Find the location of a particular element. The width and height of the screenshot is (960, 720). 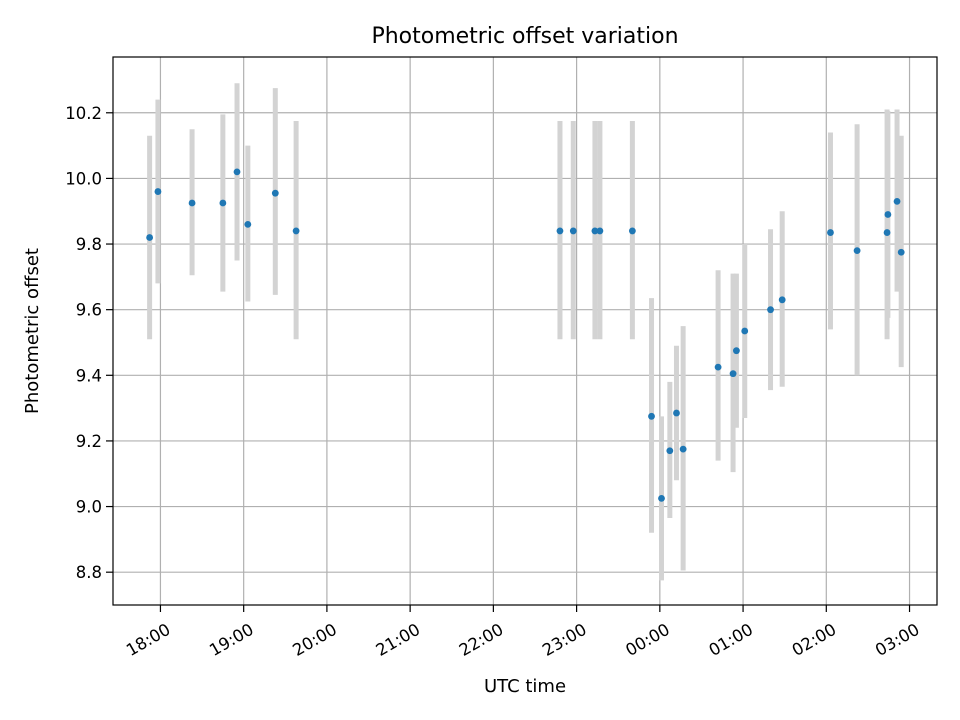

y-tick-label: 9.2 is located at coordinates (89, 441).